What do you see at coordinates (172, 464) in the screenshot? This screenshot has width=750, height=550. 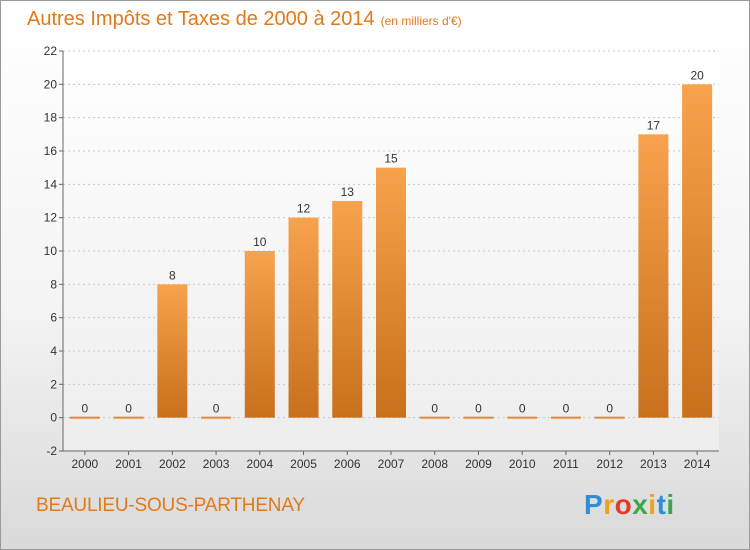 I see `x-tick-label: 2002` at bounding box center [172, 464].